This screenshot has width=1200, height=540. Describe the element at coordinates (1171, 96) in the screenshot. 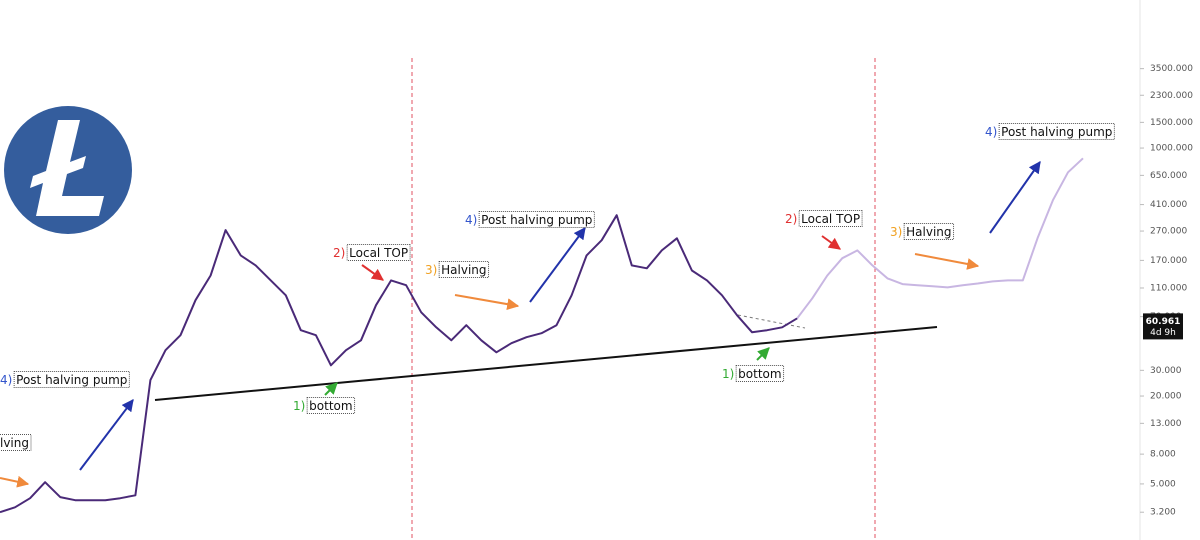

I see `y-tick-label: 2300.000` at that location.